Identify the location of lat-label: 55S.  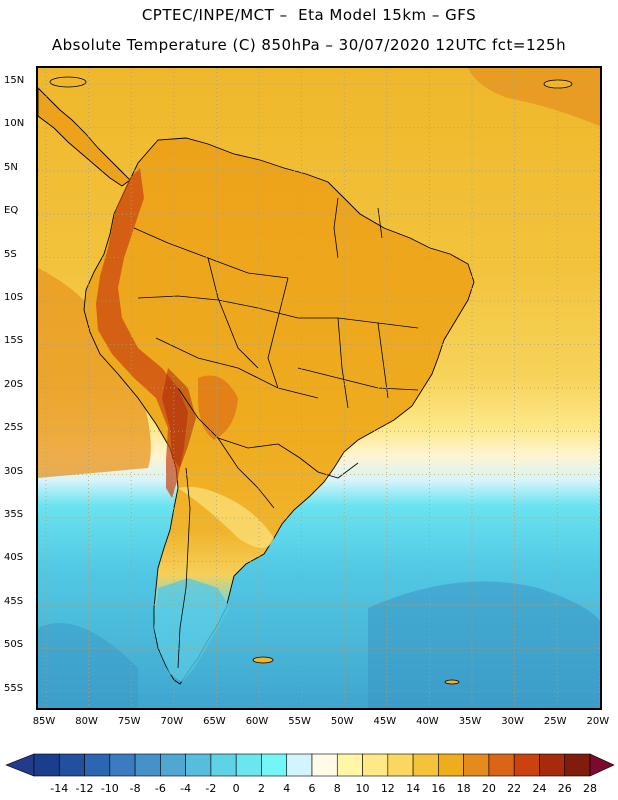
(14, 688).